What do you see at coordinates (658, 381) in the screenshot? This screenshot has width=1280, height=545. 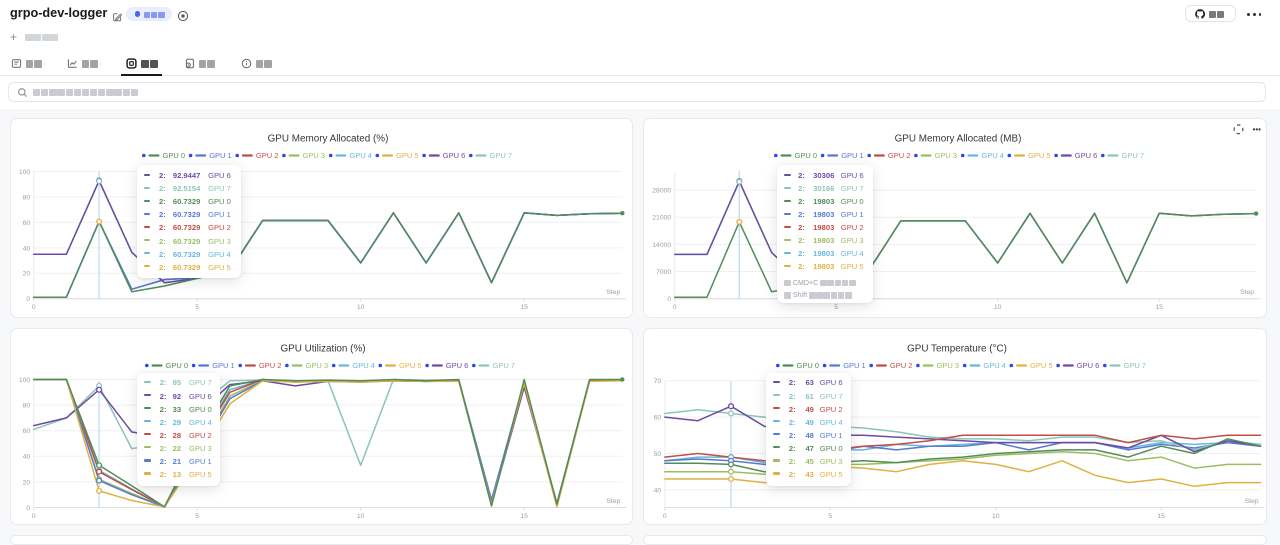 I see `svg-text: 70` at bounding box center [658, 381].